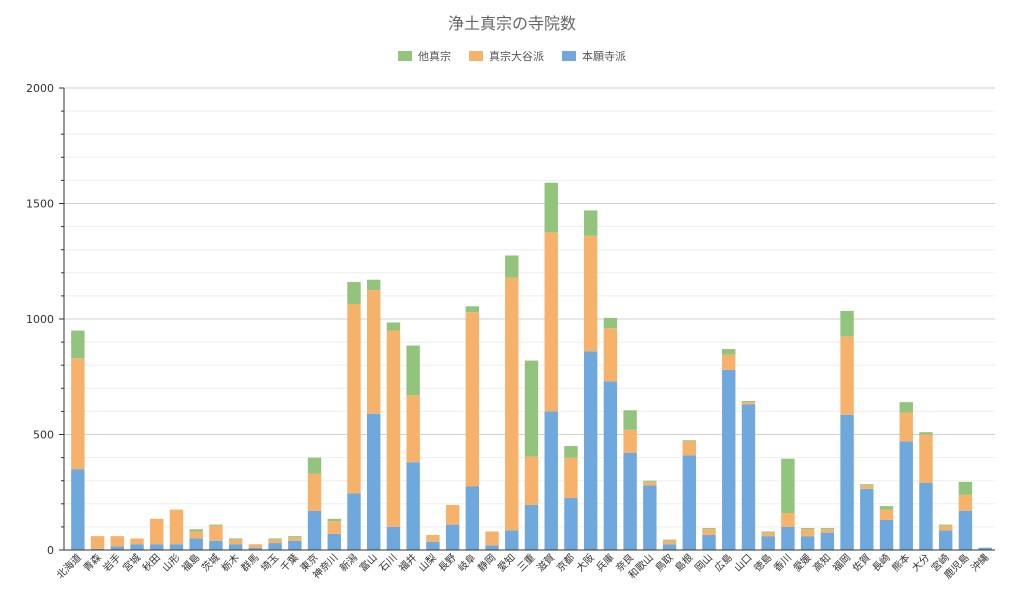 This screenshot has width=1024, height=608. I want to click on x-tick-label: 新潟, so click(348, 562).